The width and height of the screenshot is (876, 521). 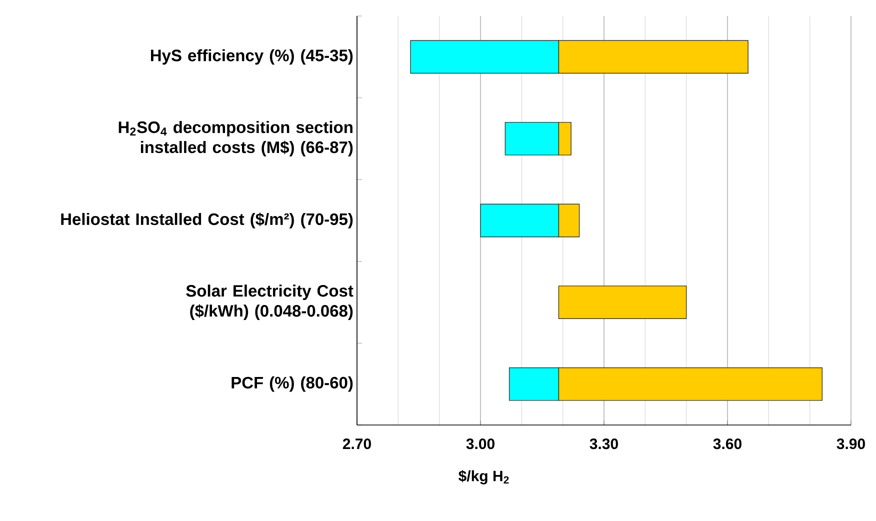 I want to click on x-axis-title: $/kg H$_{2}$, so click(x=483, y=477).